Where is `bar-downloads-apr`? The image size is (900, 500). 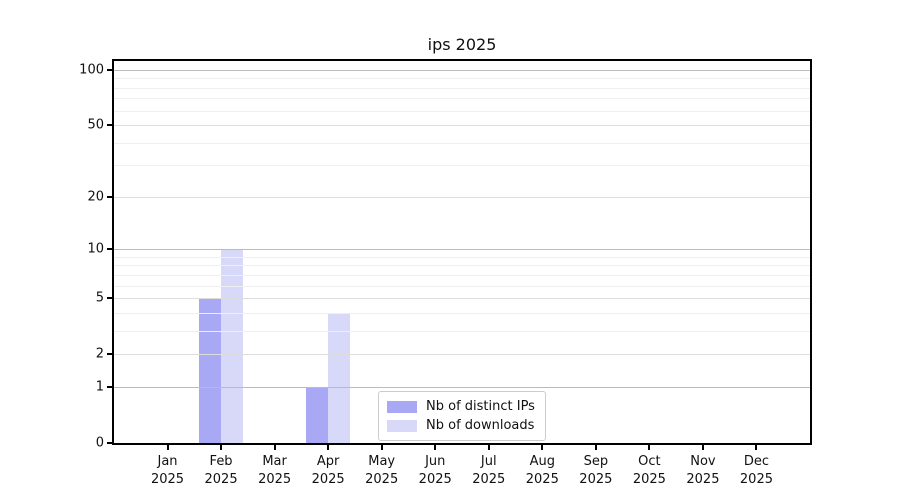 bar-downloads-apr is located at coordinates (339, 377).